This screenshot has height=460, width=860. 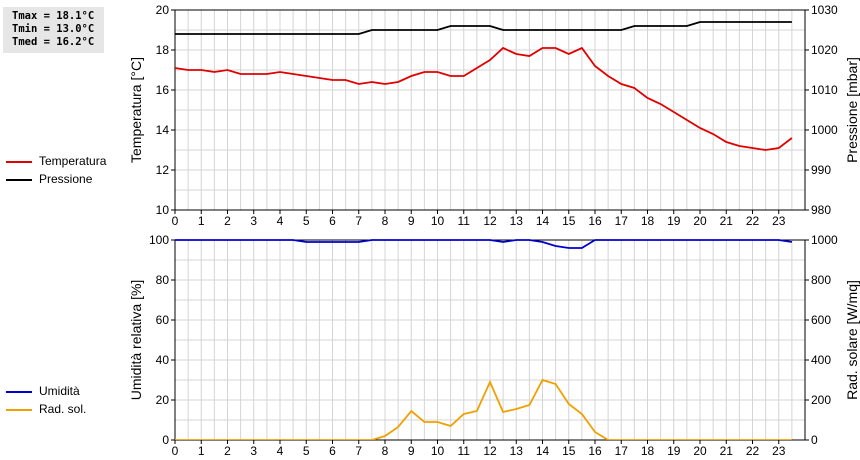 I want to click on tmed-label: Tmed = 16.2°C, so click(x=53, y=42).